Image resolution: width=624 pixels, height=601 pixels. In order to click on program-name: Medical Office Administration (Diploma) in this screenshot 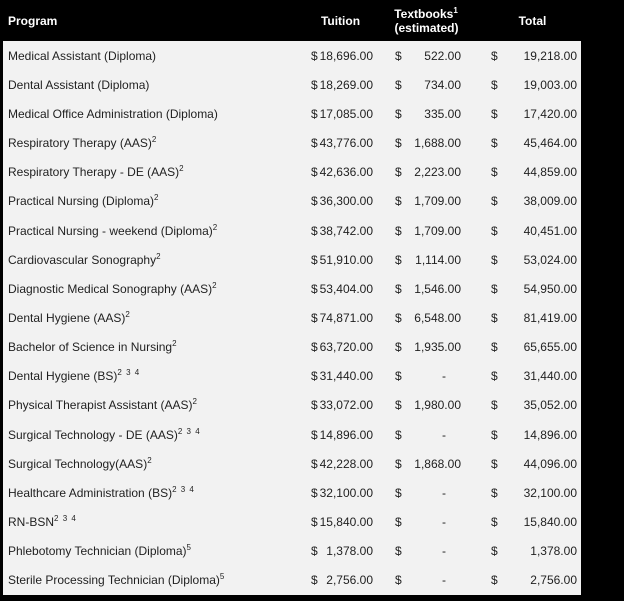, I will do `click(113, 113)`.